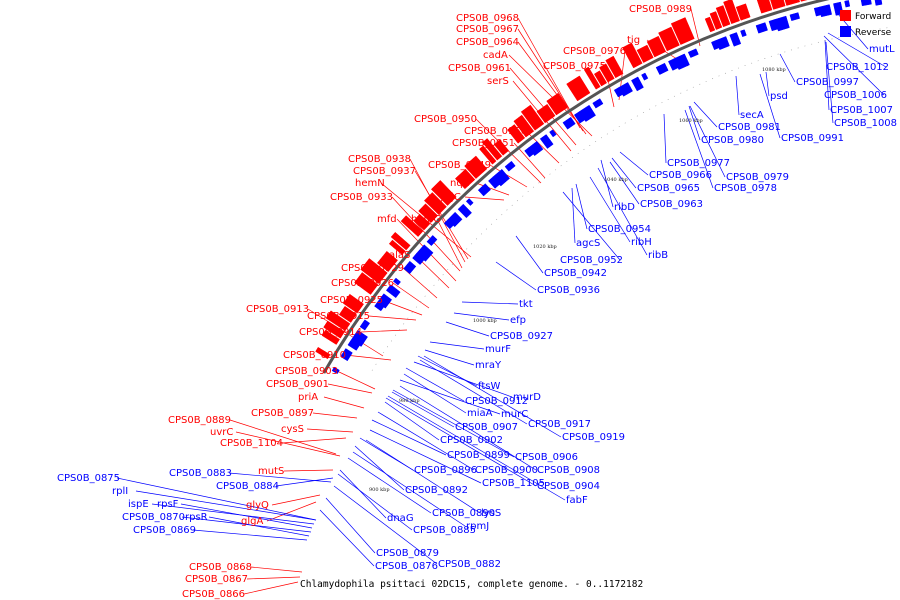 This screenshot has height=600, width=900. Describe the element at coordinates (487, 18) in the screenshot. I see `forward-label-cps0b_0968: CPS0B_0968` at that location.